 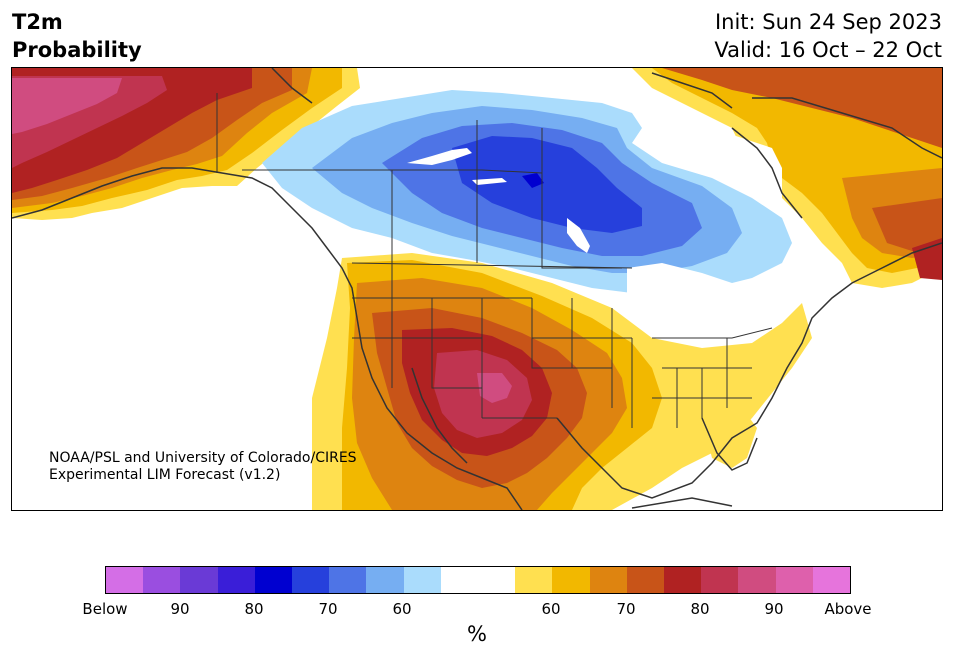 What do you see at coordinates (77, 36) in the screenshot?
I see `map-title: T2m Probability` at bounding box center [77, 36].